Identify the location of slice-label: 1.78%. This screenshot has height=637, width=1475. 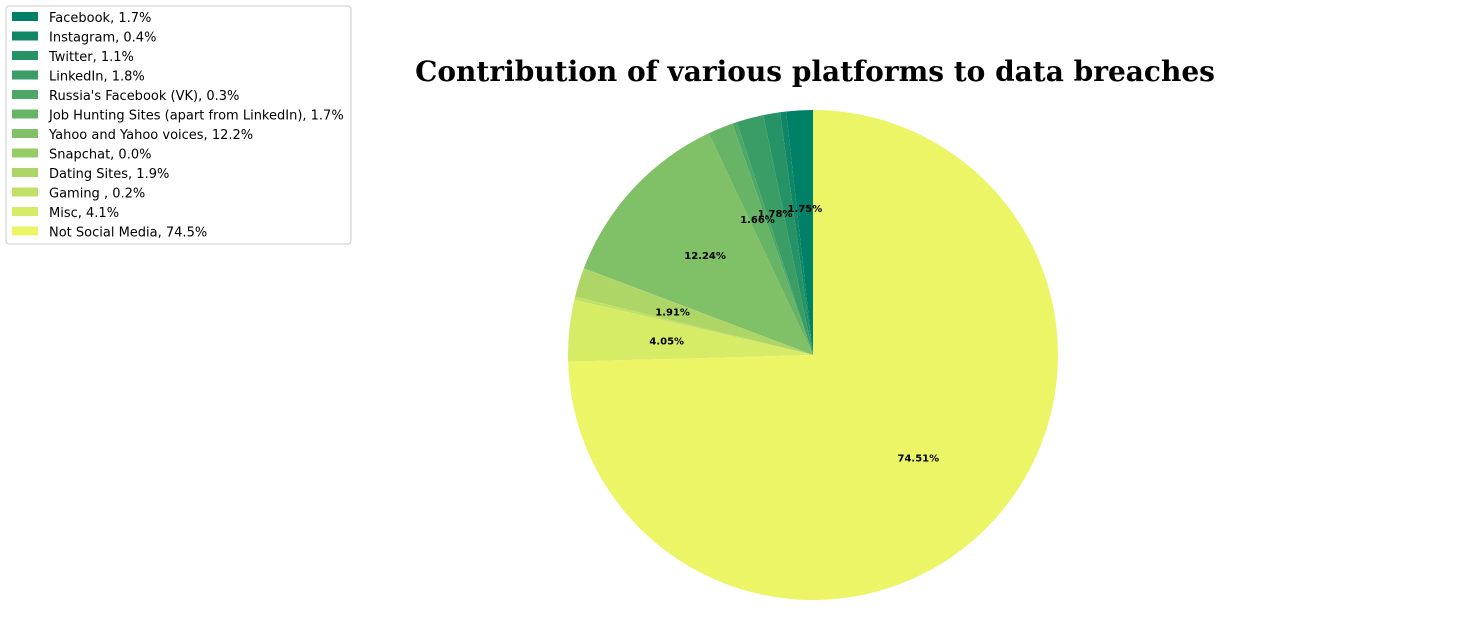
(775, 214).